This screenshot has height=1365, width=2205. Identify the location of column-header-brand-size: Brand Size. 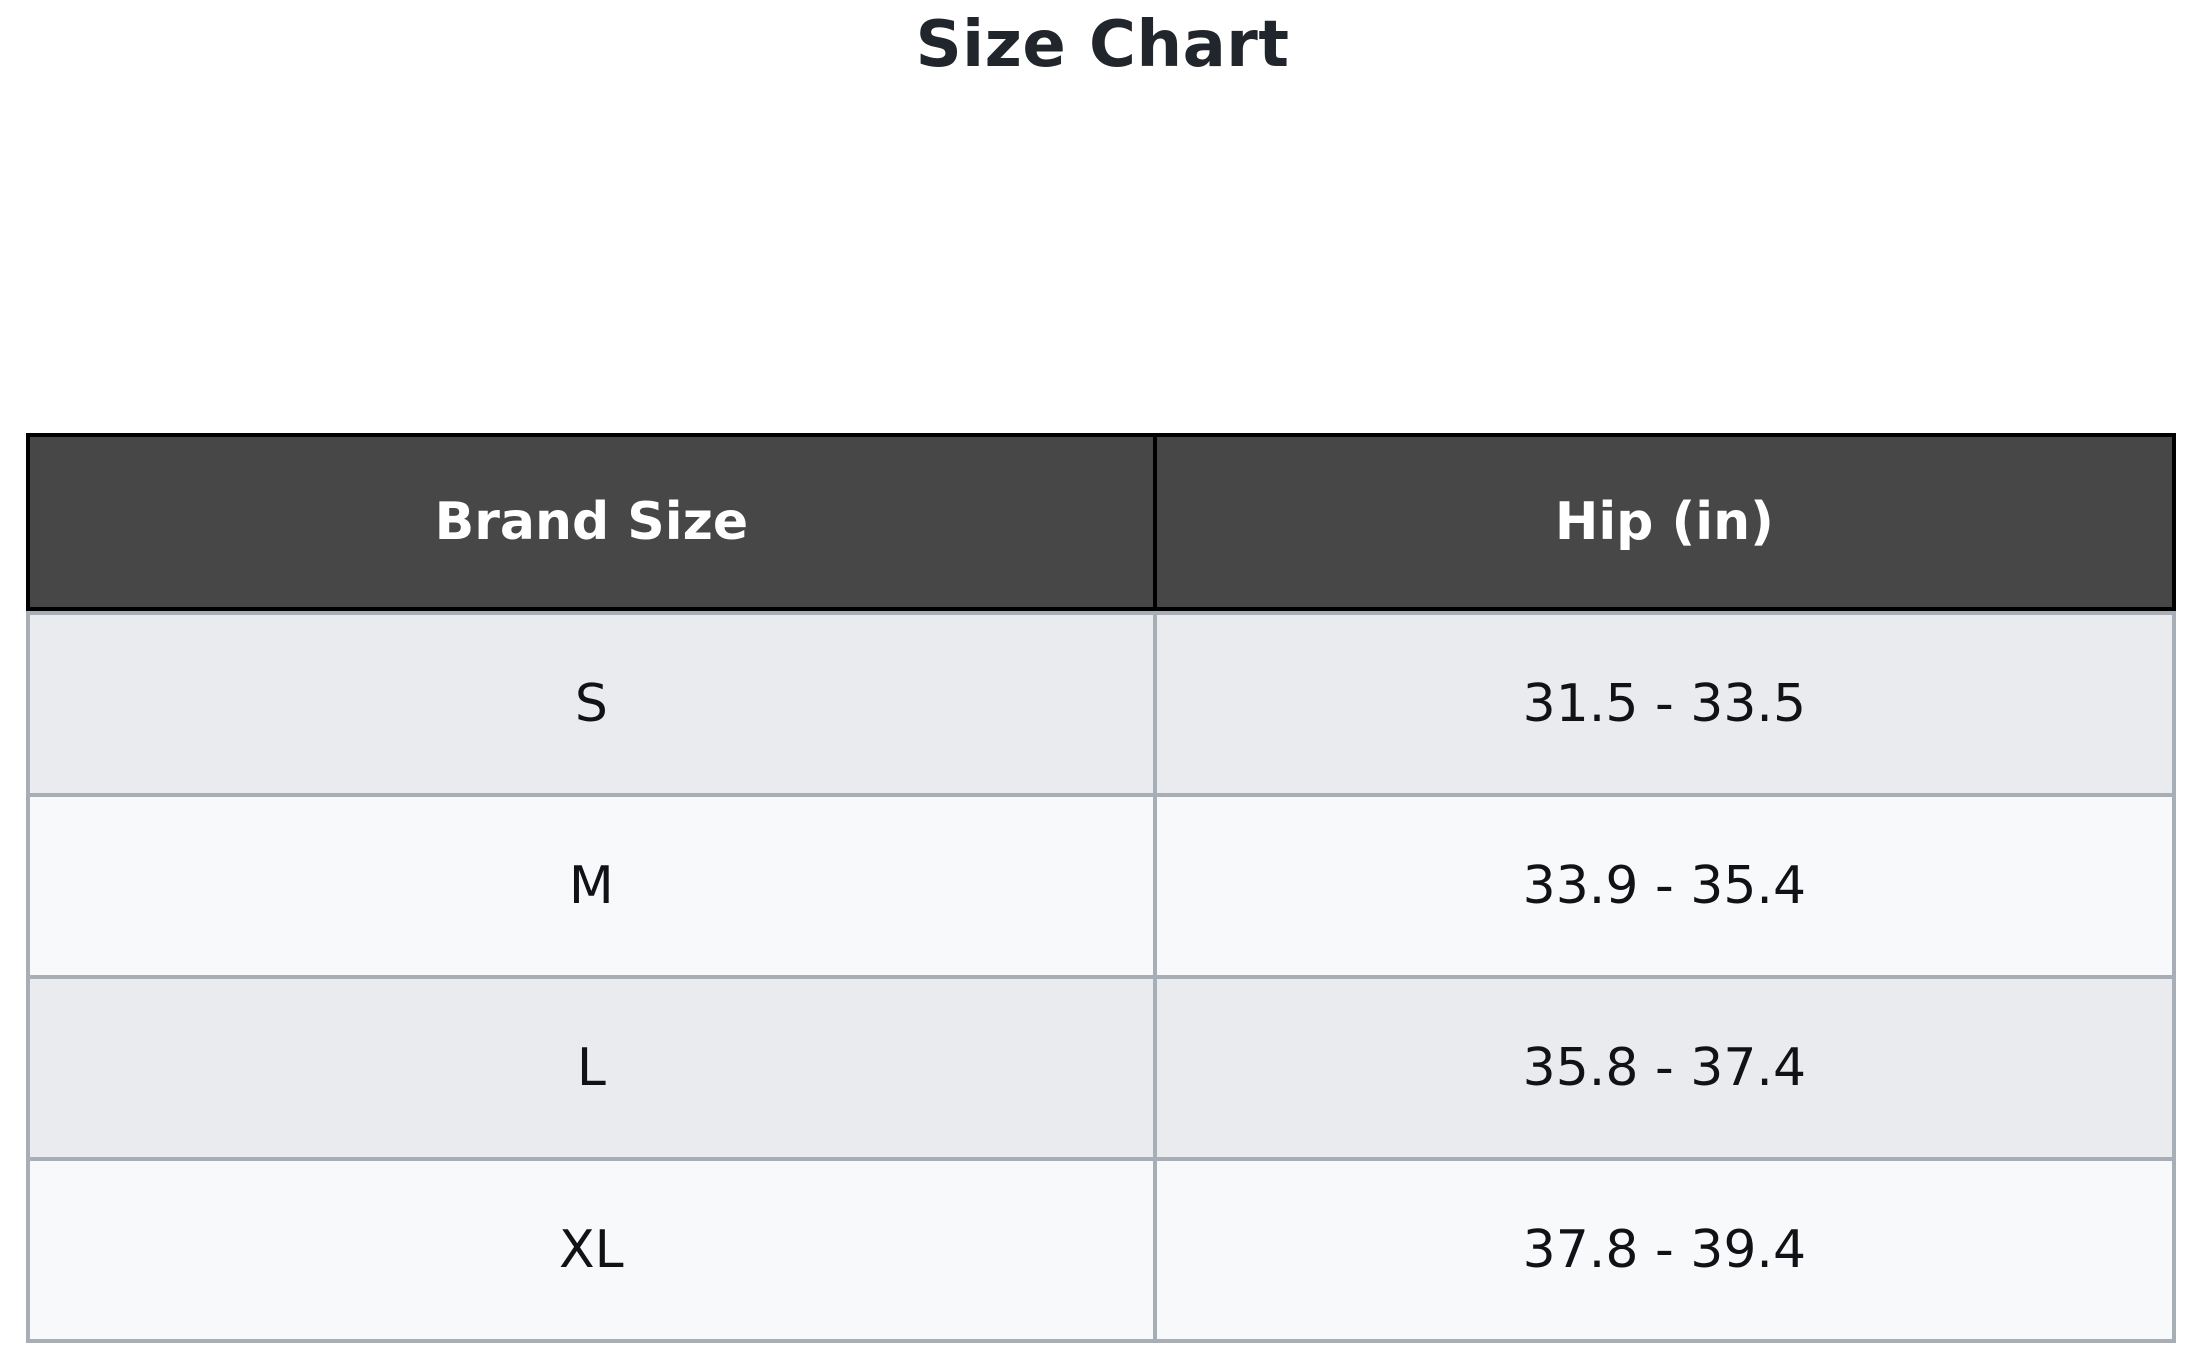
(593, 522).